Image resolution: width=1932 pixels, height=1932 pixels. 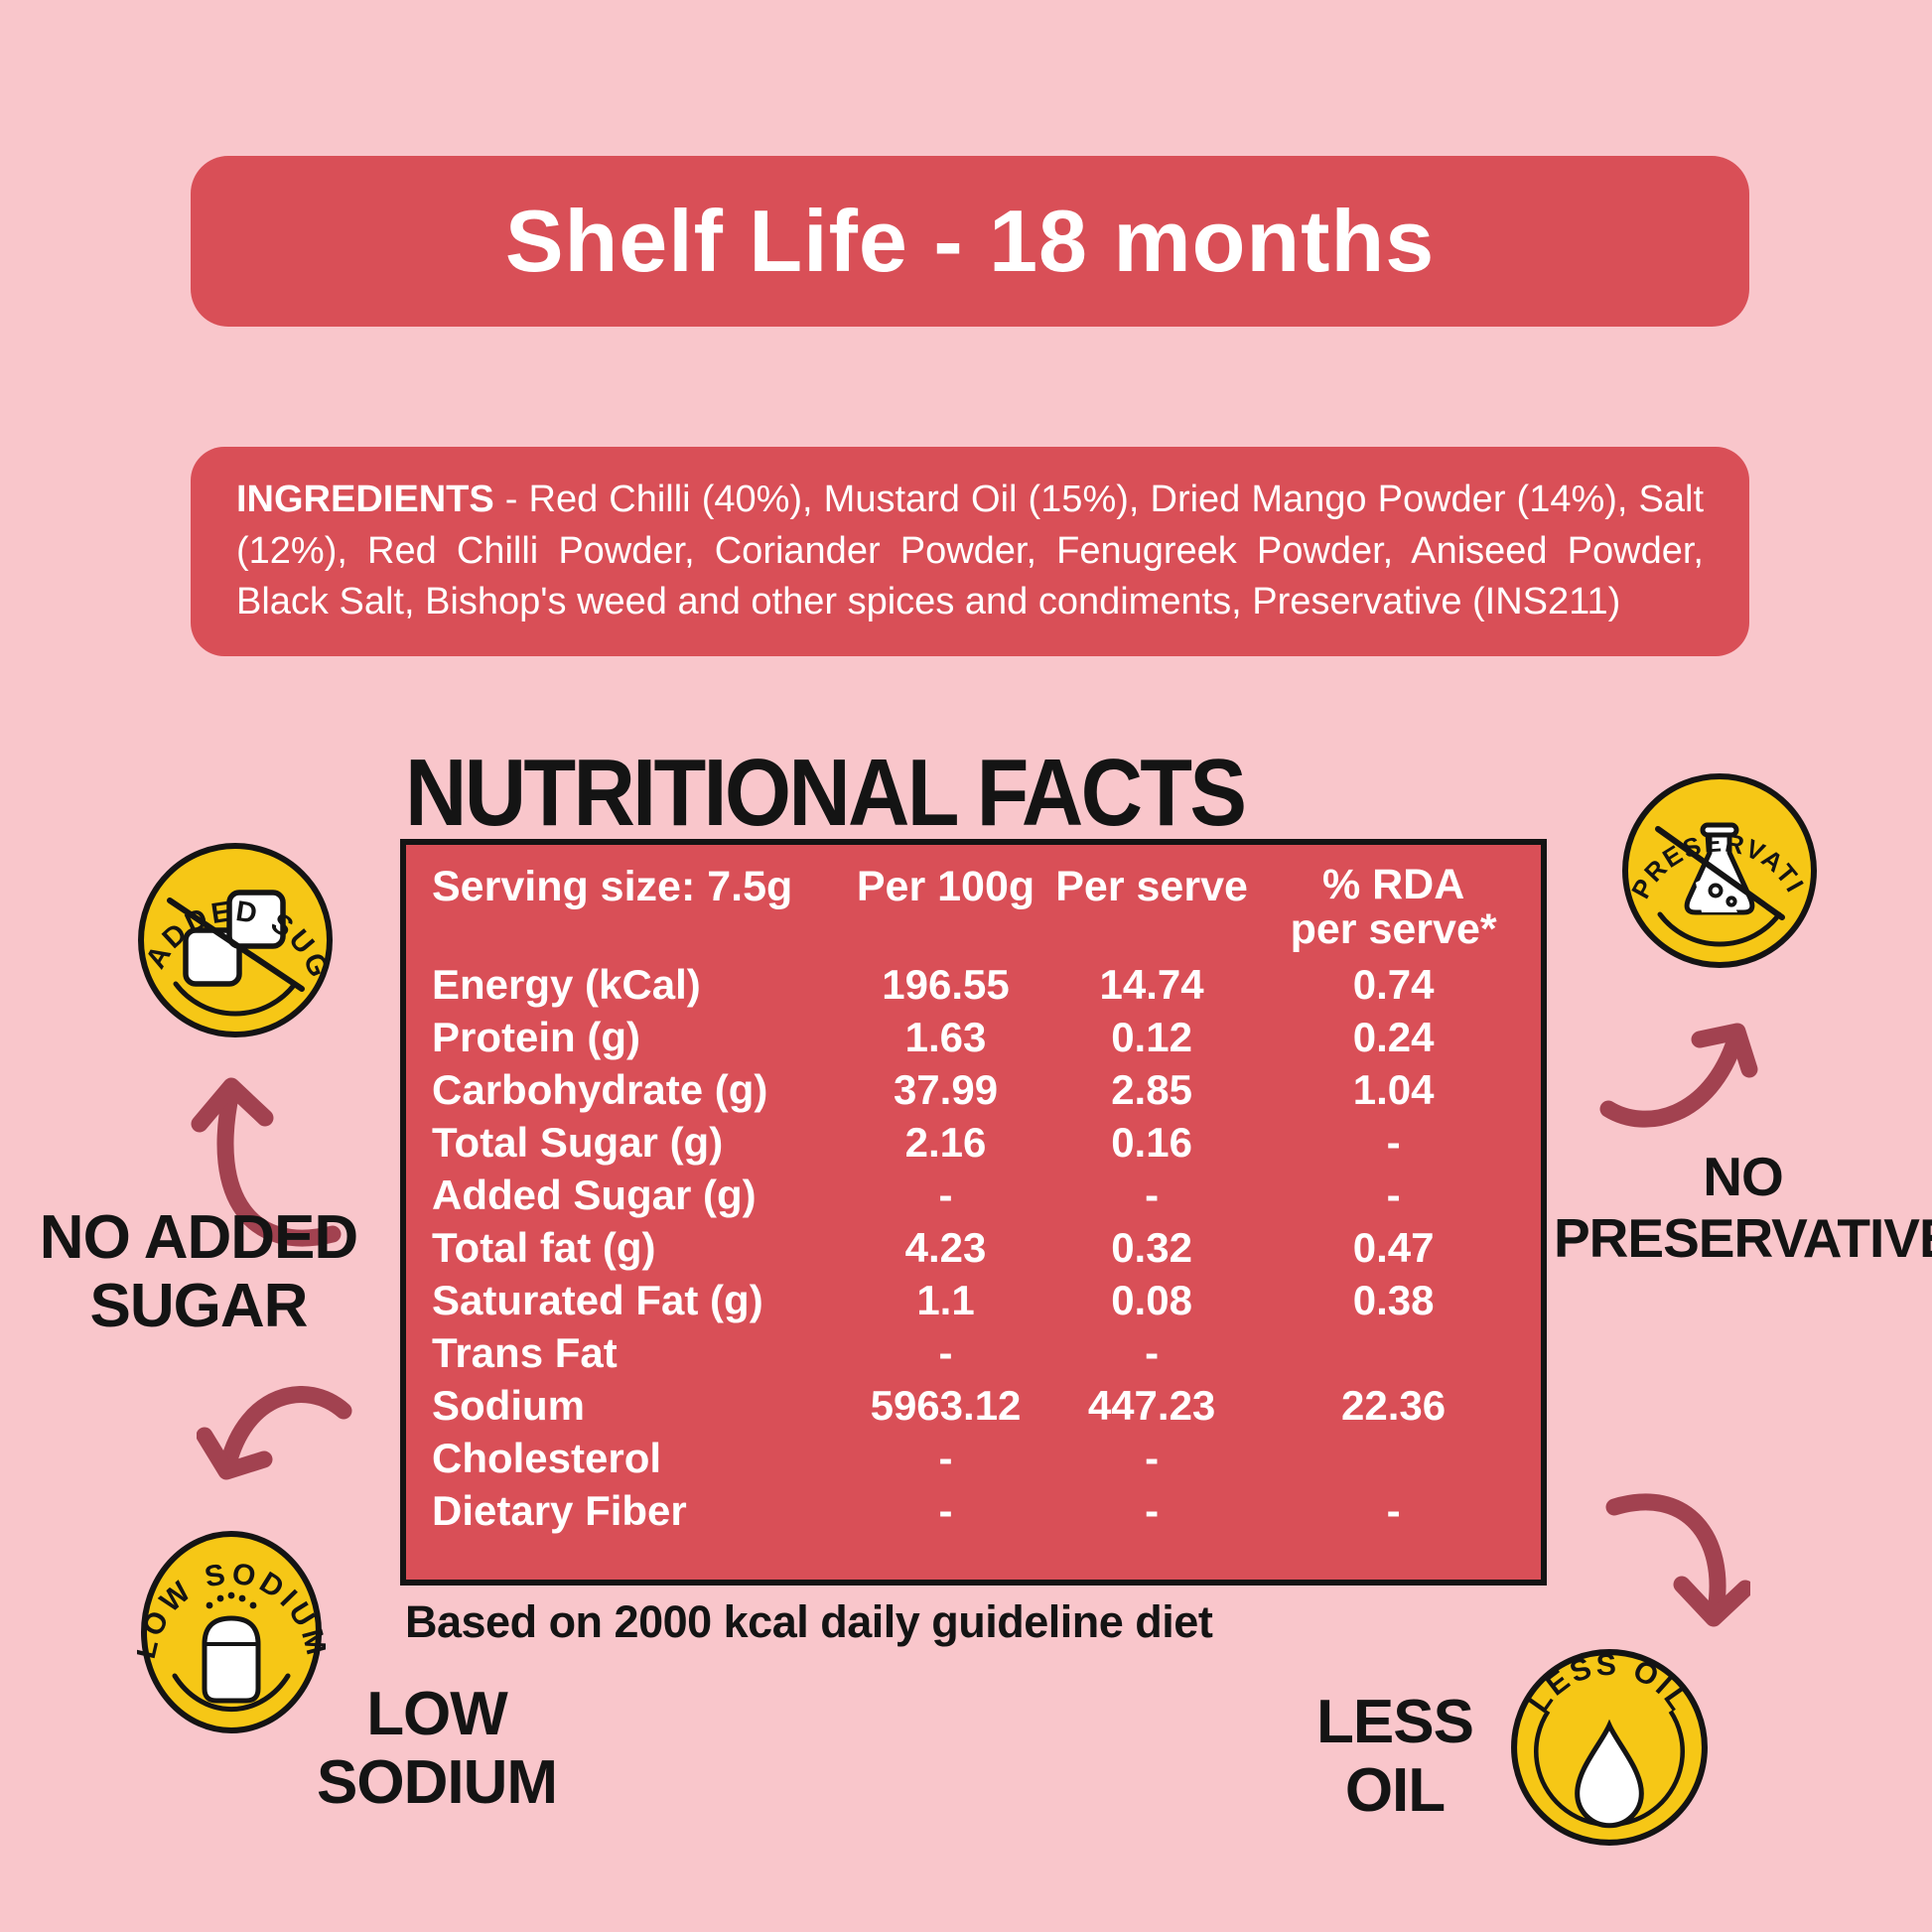 I want to click on nutrient-name: Dietary Fiber, so click(x=560, y=1510).